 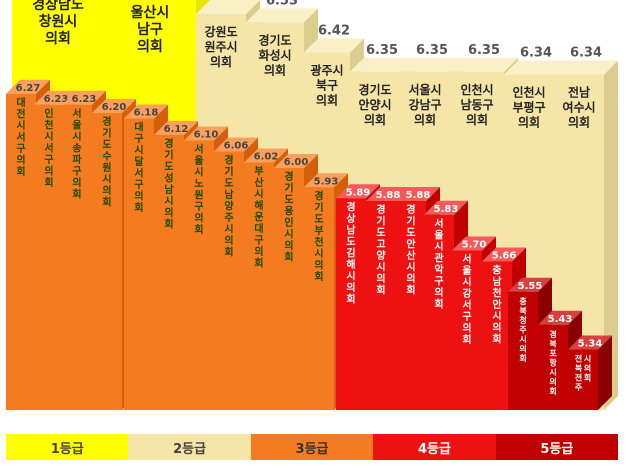 What do you see at coordinates (553, 362) in the screenshot?
I see `front-bar-label-char: 항` at bounding box center [553, 362].